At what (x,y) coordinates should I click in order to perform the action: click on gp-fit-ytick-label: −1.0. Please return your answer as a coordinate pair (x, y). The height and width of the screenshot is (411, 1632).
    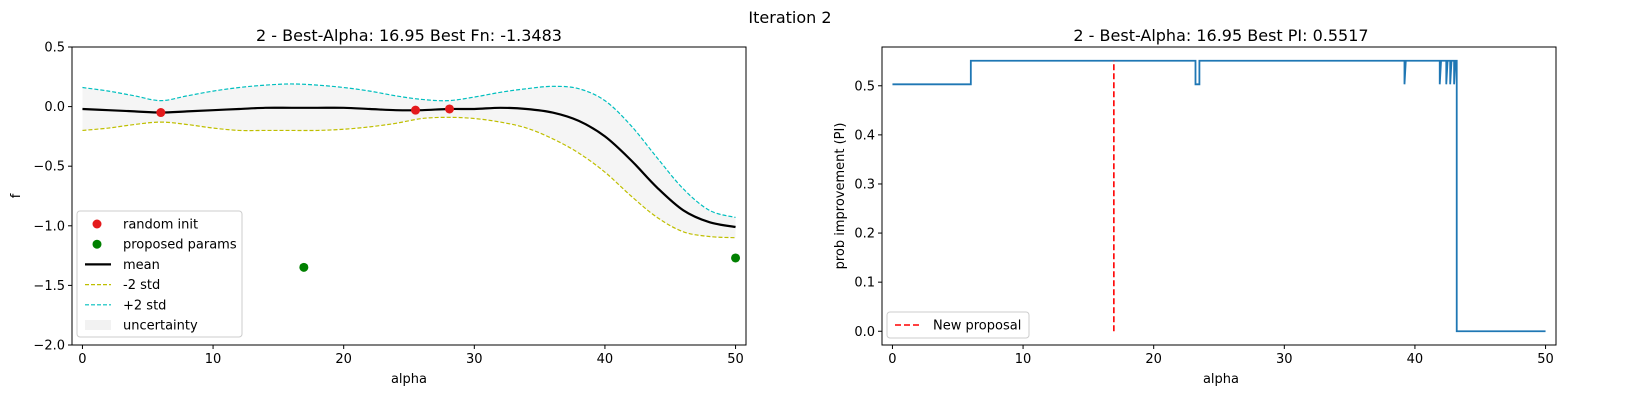
    Looking at the image, I should click on (49, 226).